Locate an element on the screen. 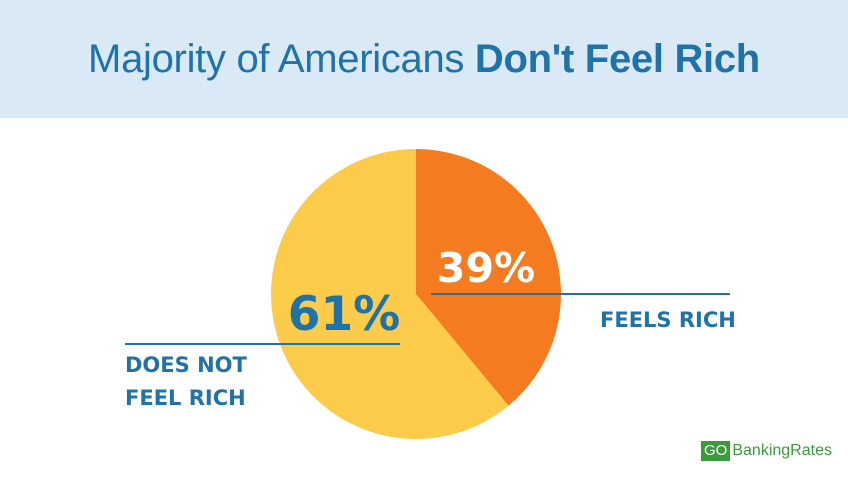  title-light-part: Majority of Americans is located at coordinates (281, 58).